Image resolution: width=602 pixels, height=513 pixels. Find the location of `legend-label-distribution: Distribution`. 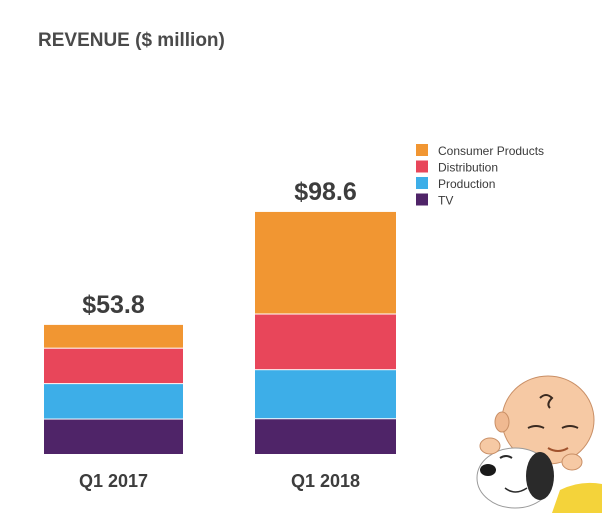

legend-label-distribution: Distribution is located at coordinates (468, 168).